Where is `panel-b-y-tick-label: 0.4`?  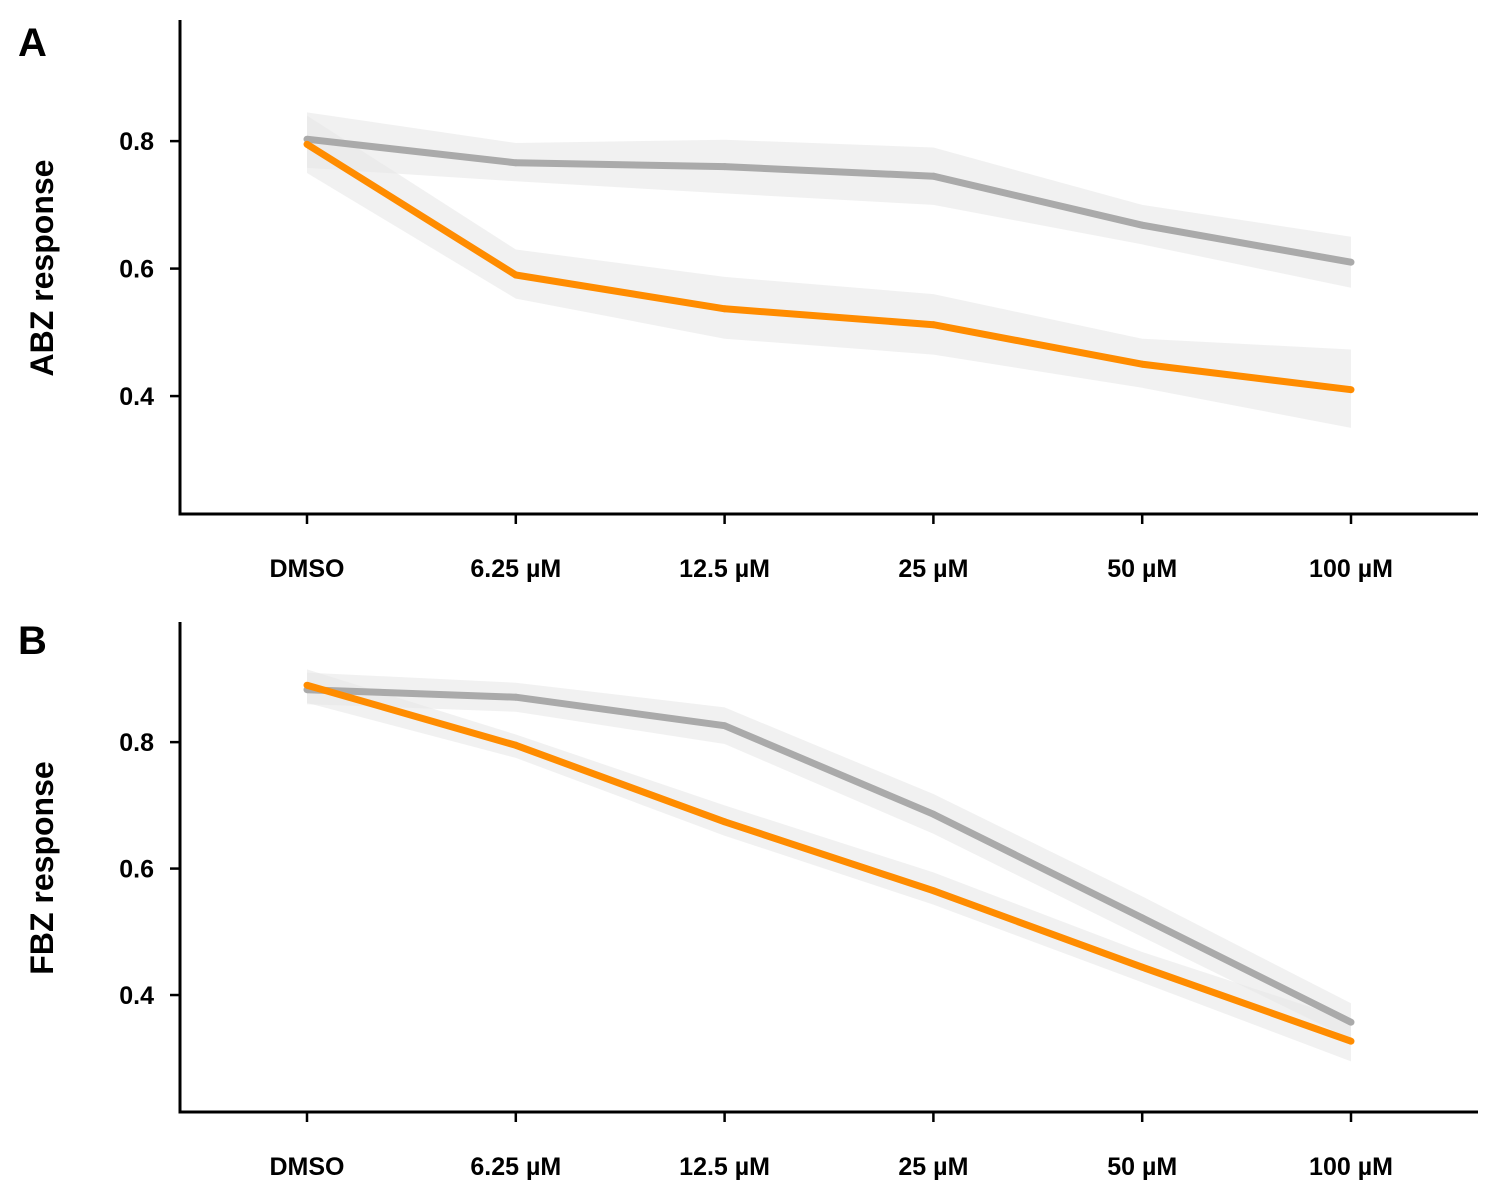 panel-b-y-tick-label: 0.4 is located at coordinates (136, 996).